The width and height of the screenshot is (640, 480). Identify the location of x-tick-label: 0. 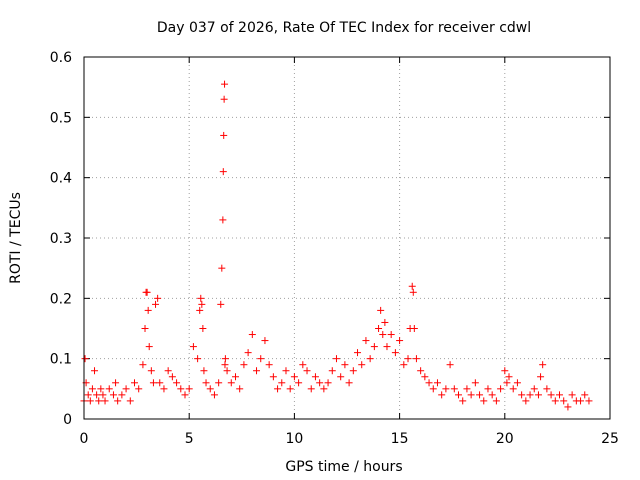
(84, 439).